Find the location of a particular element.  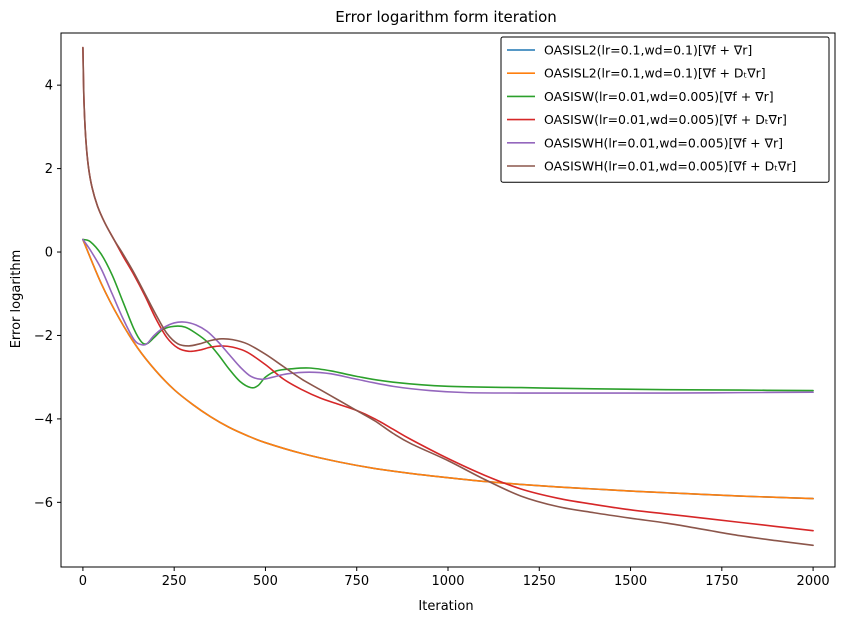

x-tick-label: 0 is located at coordinates (83, 581).